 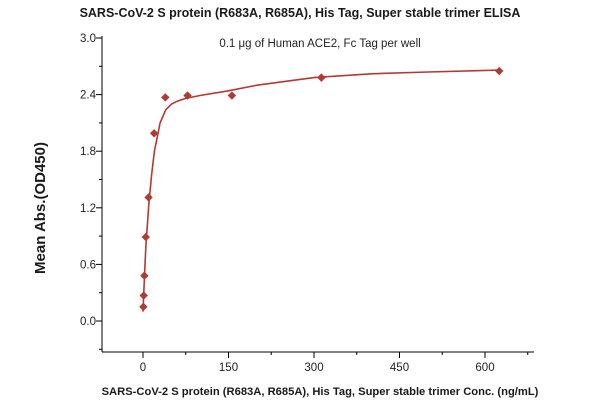 I want to click on y-tick-label: 3.0, so click(x=88, y=39).